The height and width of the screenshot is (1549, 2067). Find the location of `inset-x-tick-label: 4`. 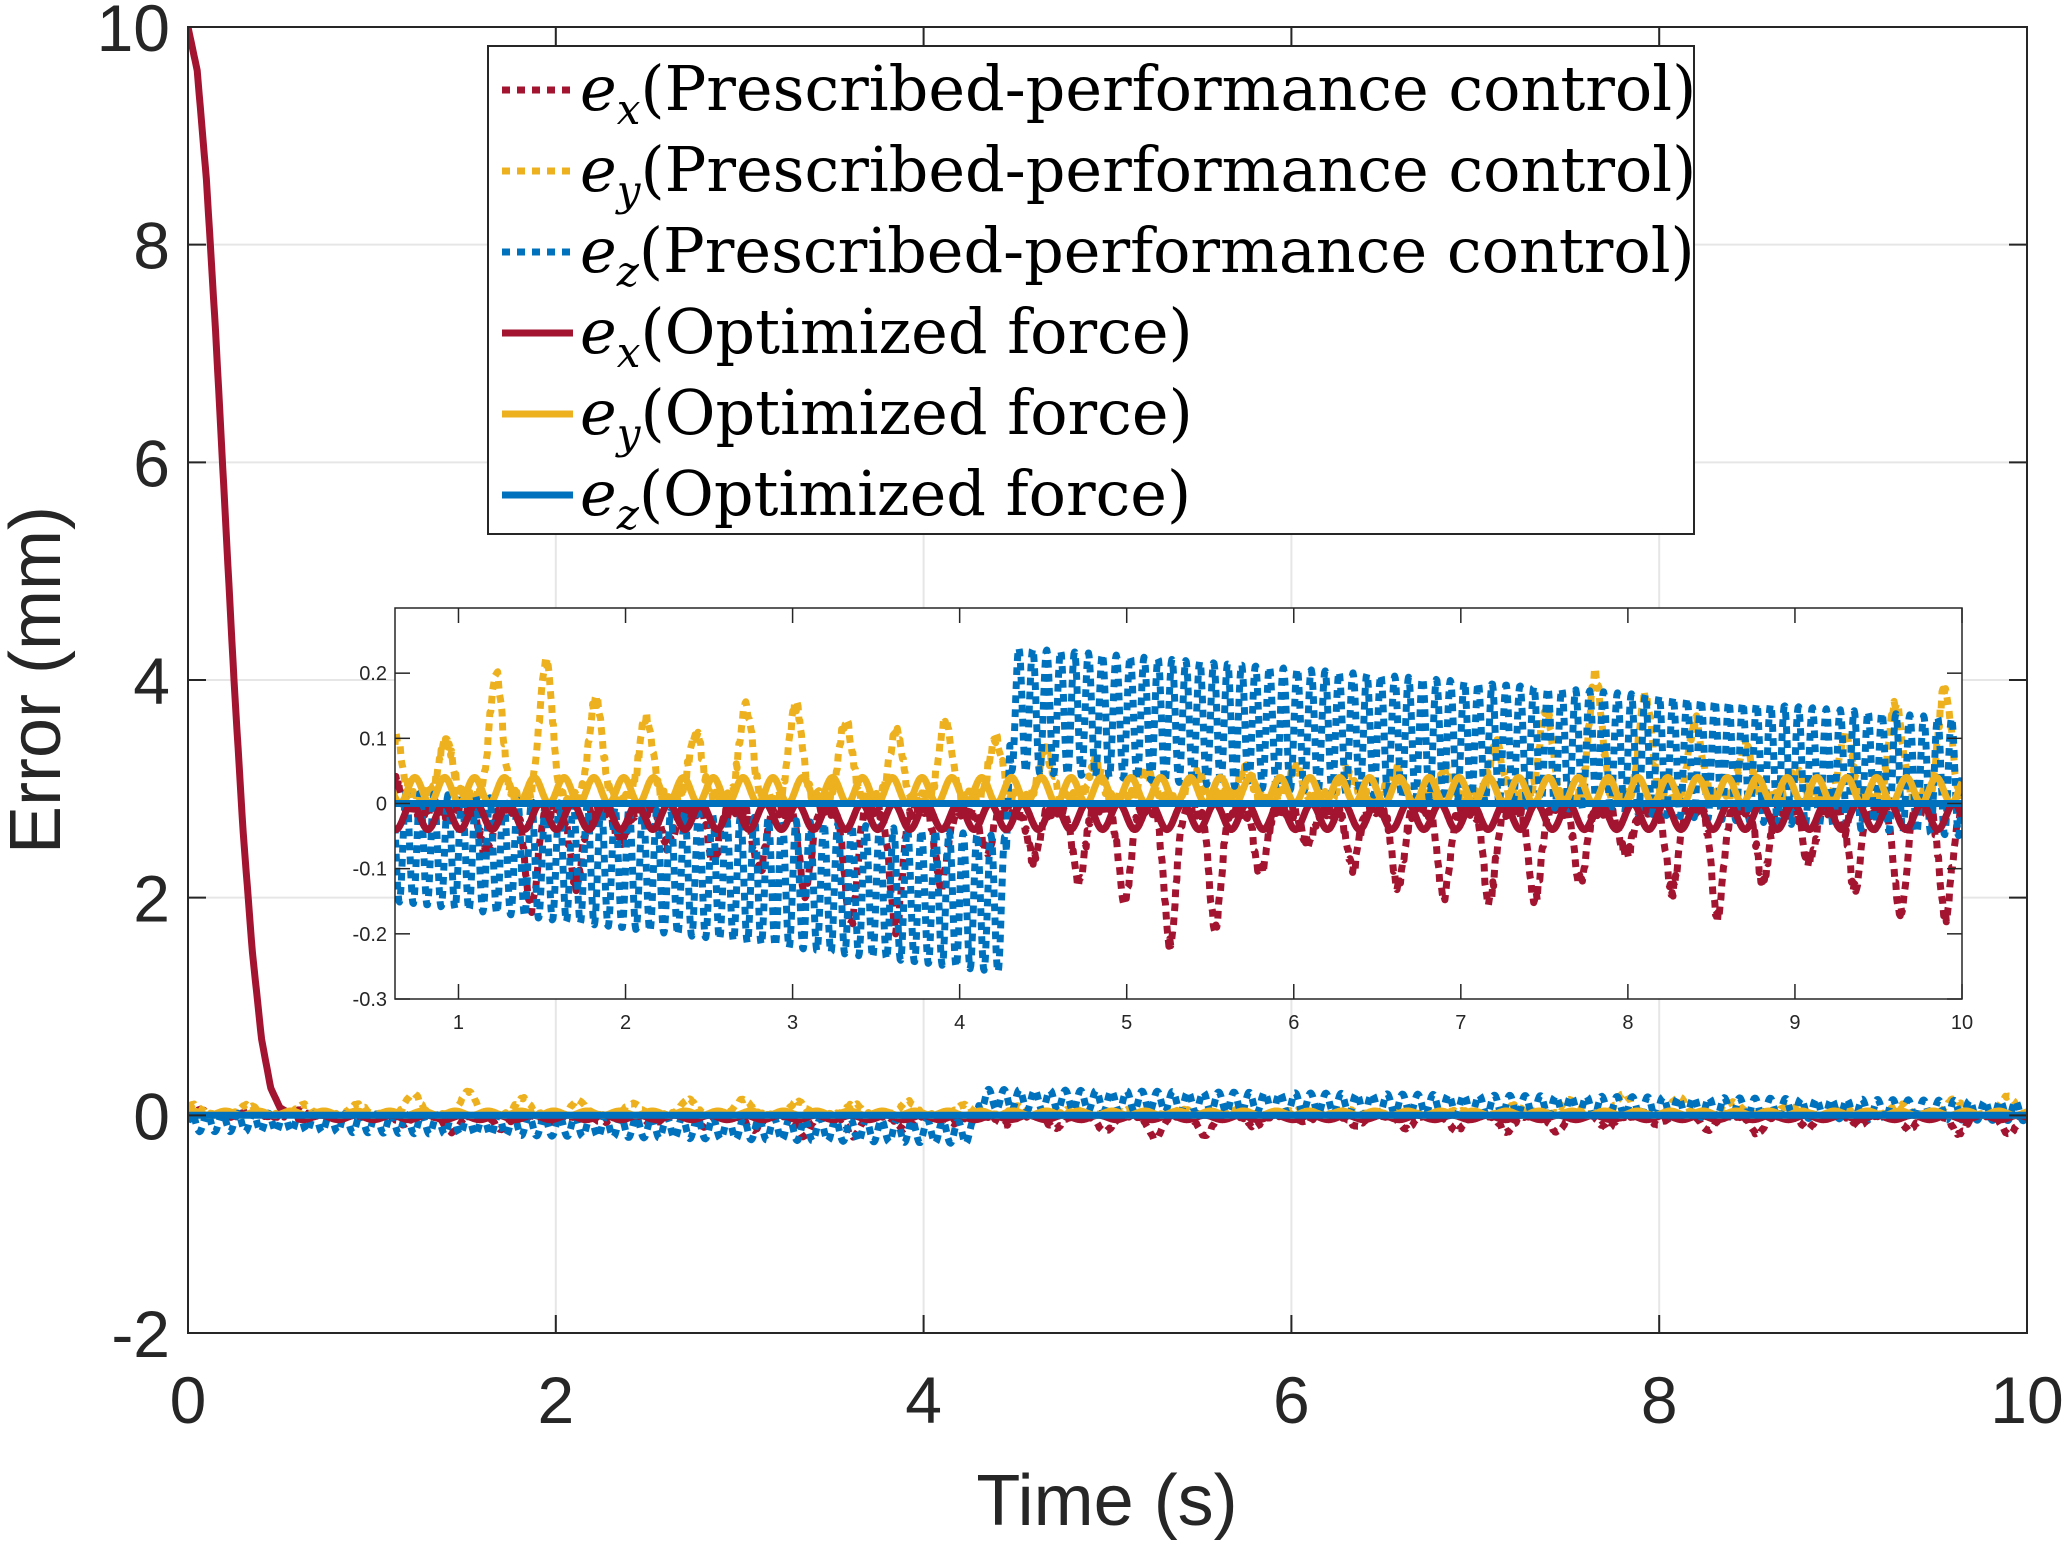

inset-x-tick-label: 4 is located at coordinates (959, 1023).